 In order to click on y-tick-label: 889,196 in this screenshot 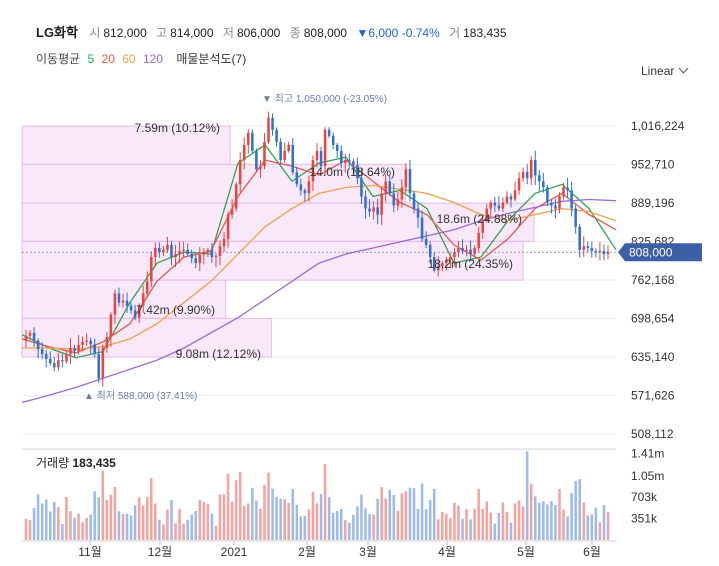, I will do `click(653, 203)`.